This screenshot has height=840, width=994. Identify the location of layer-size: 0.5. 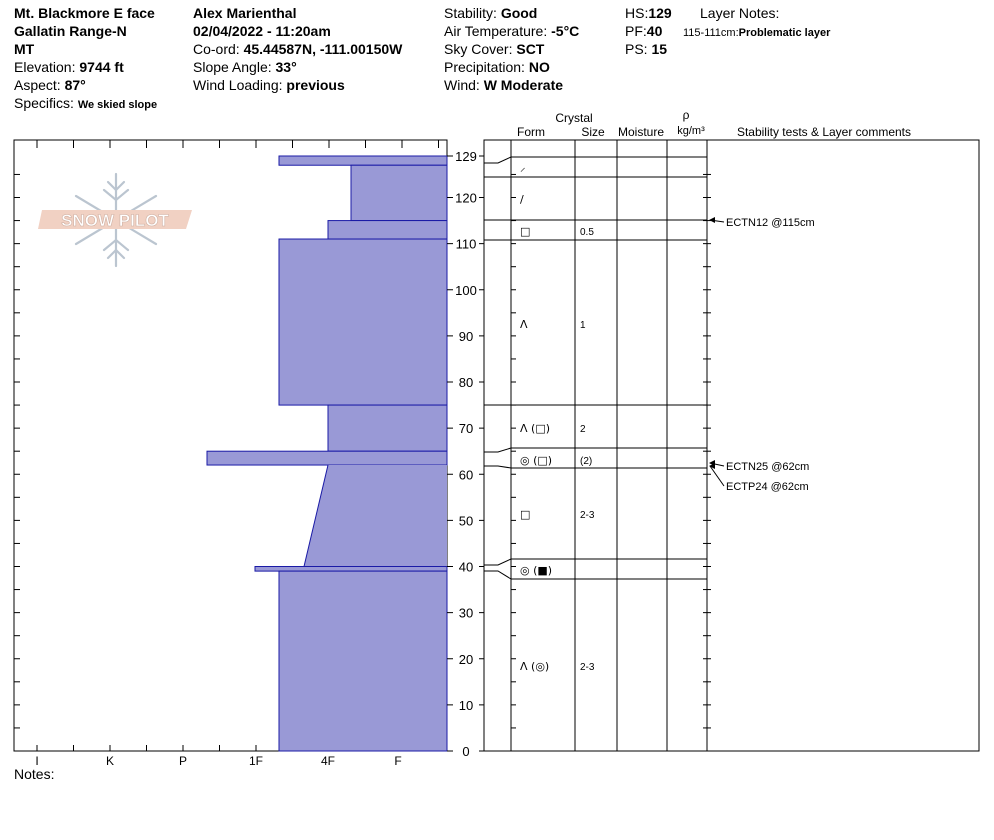
(587, 232).